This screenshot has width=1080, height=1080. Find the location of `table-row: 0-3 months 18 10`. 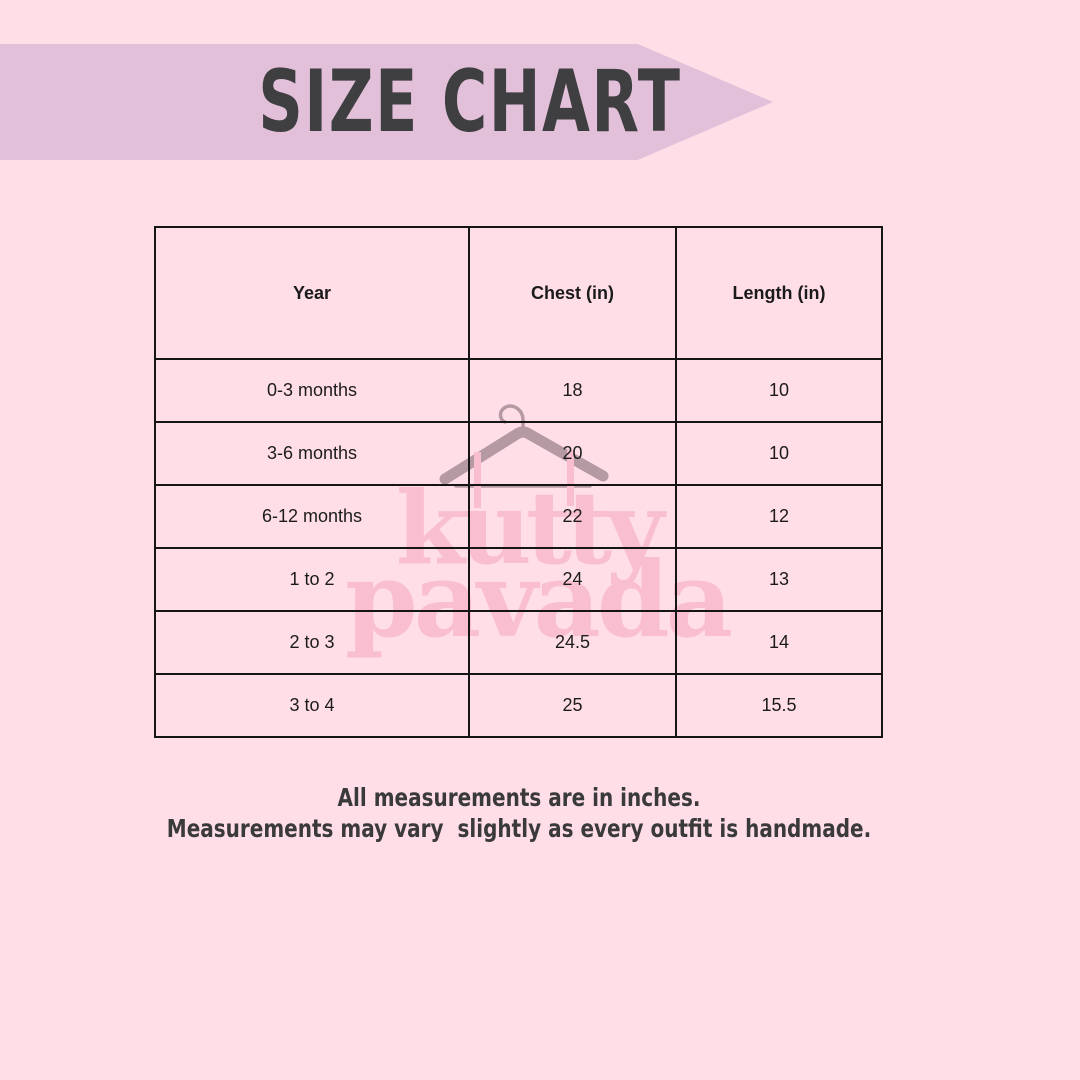

table-row: 0-3 months 18 10 is located at coordinates (518, 390).